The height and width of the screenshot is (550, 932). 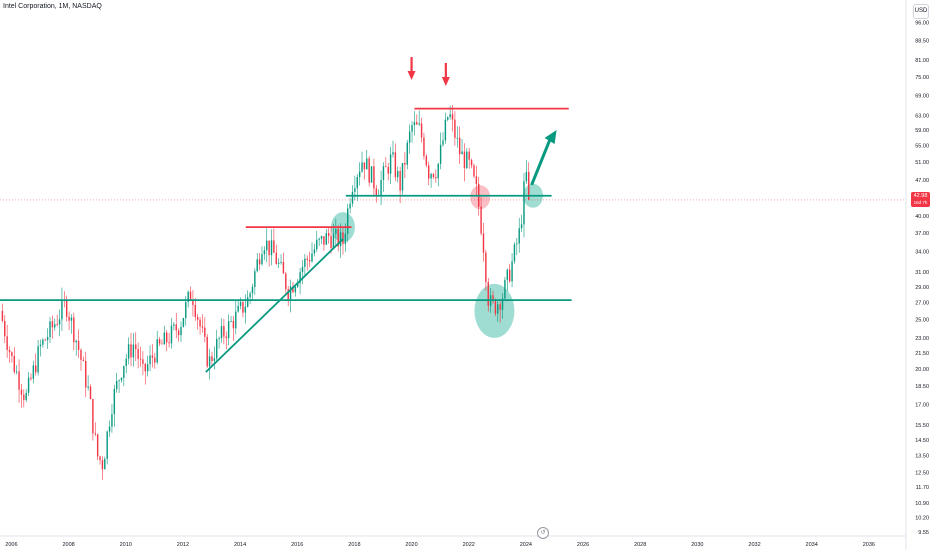 What do you see at coordinates (869, 545) in the screenshot?
I see `x-tick-label: 2036` at bounding box center [869, 545].